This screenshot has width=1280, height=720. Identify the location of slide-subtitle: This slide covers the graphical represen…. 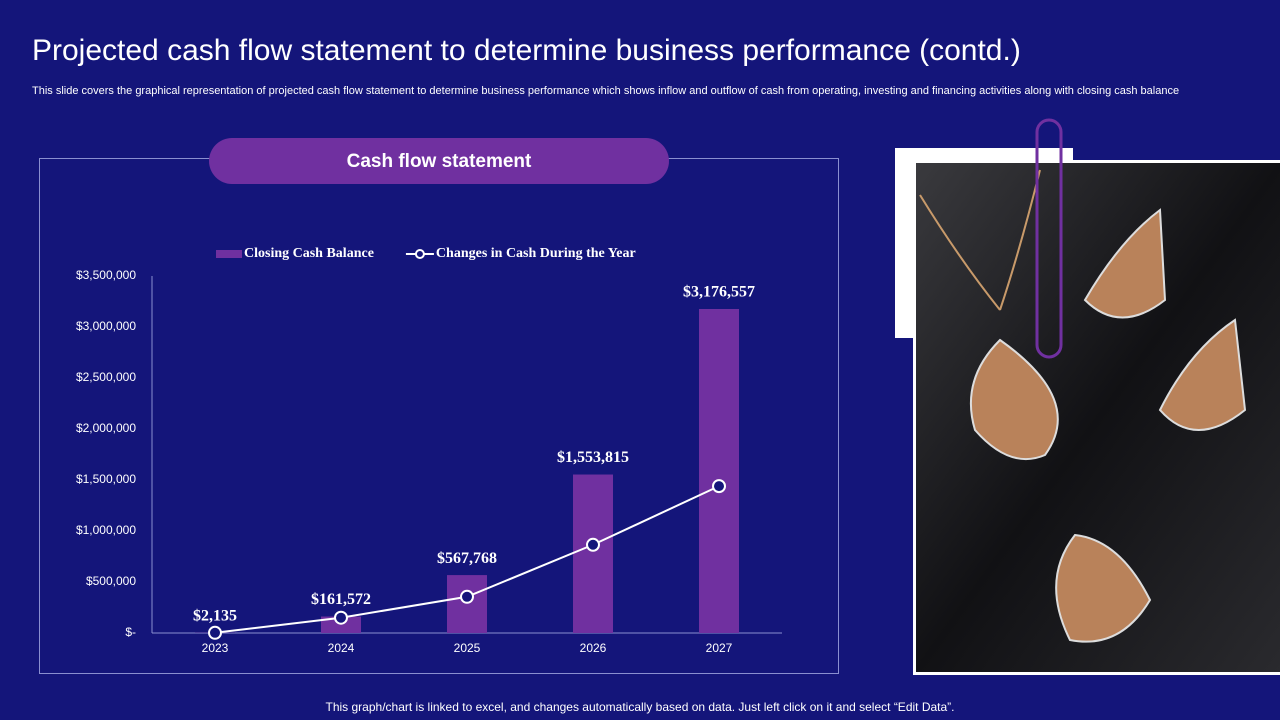
(606, 91).